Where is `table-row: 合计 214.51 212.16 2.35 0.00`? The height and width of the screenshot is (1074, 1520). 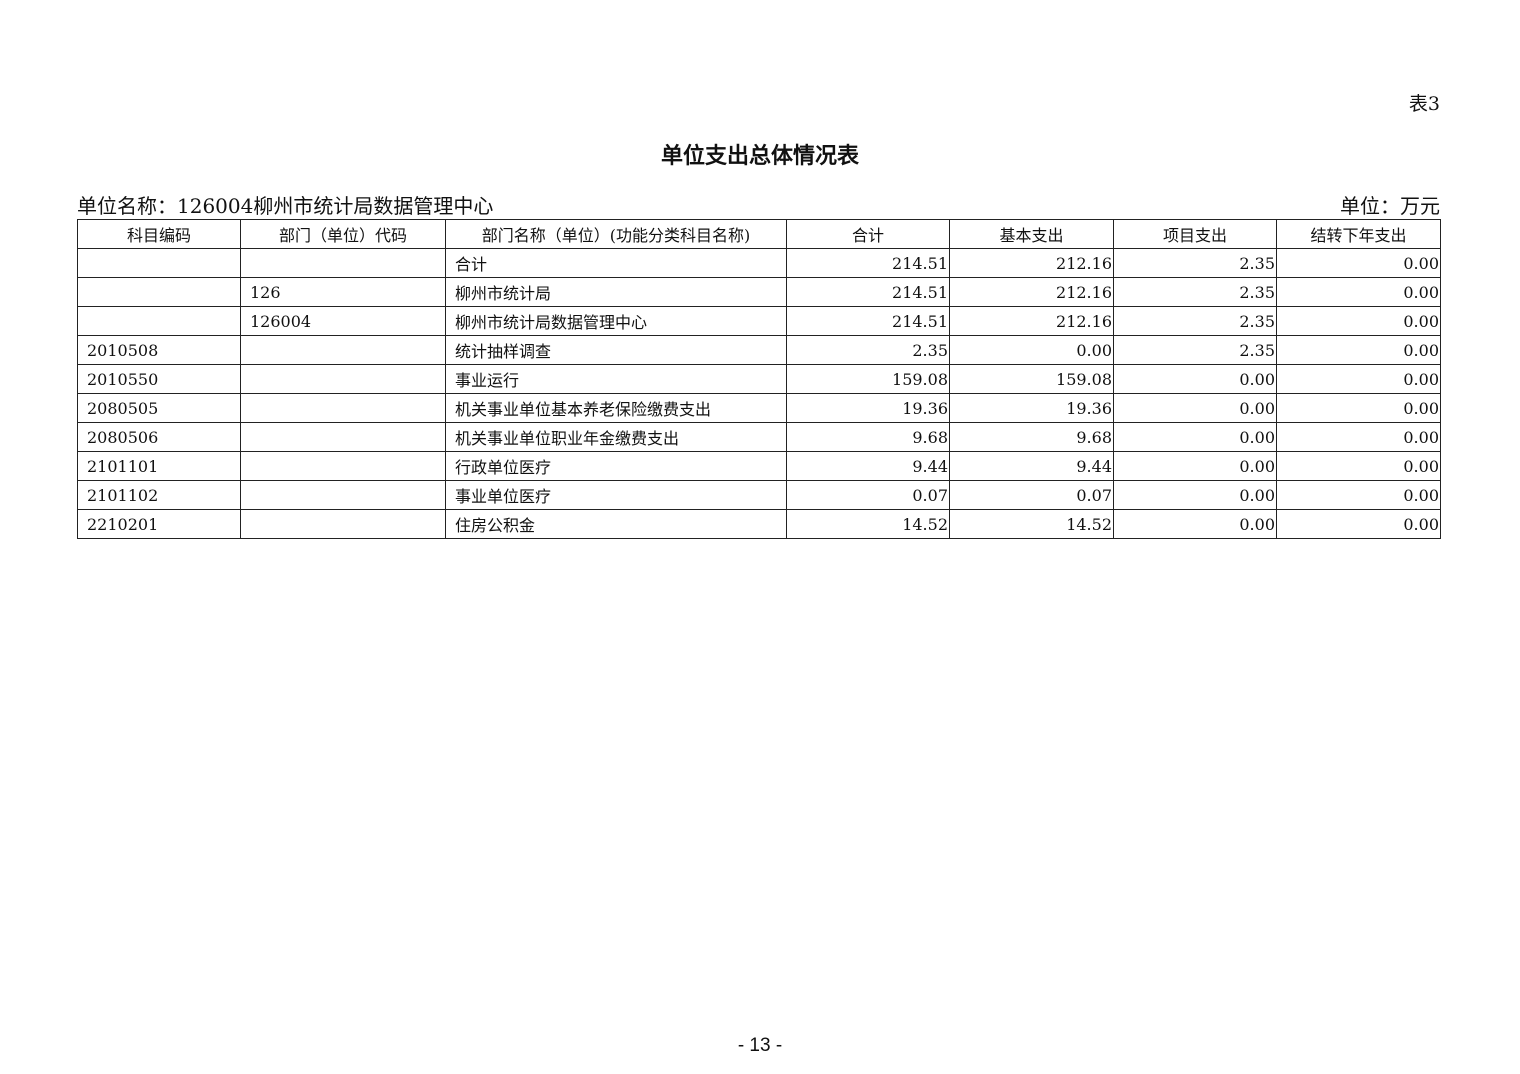
table-row: 合计 214.51 212.16 2.35 0.00 is located at coordinates (759, 263).